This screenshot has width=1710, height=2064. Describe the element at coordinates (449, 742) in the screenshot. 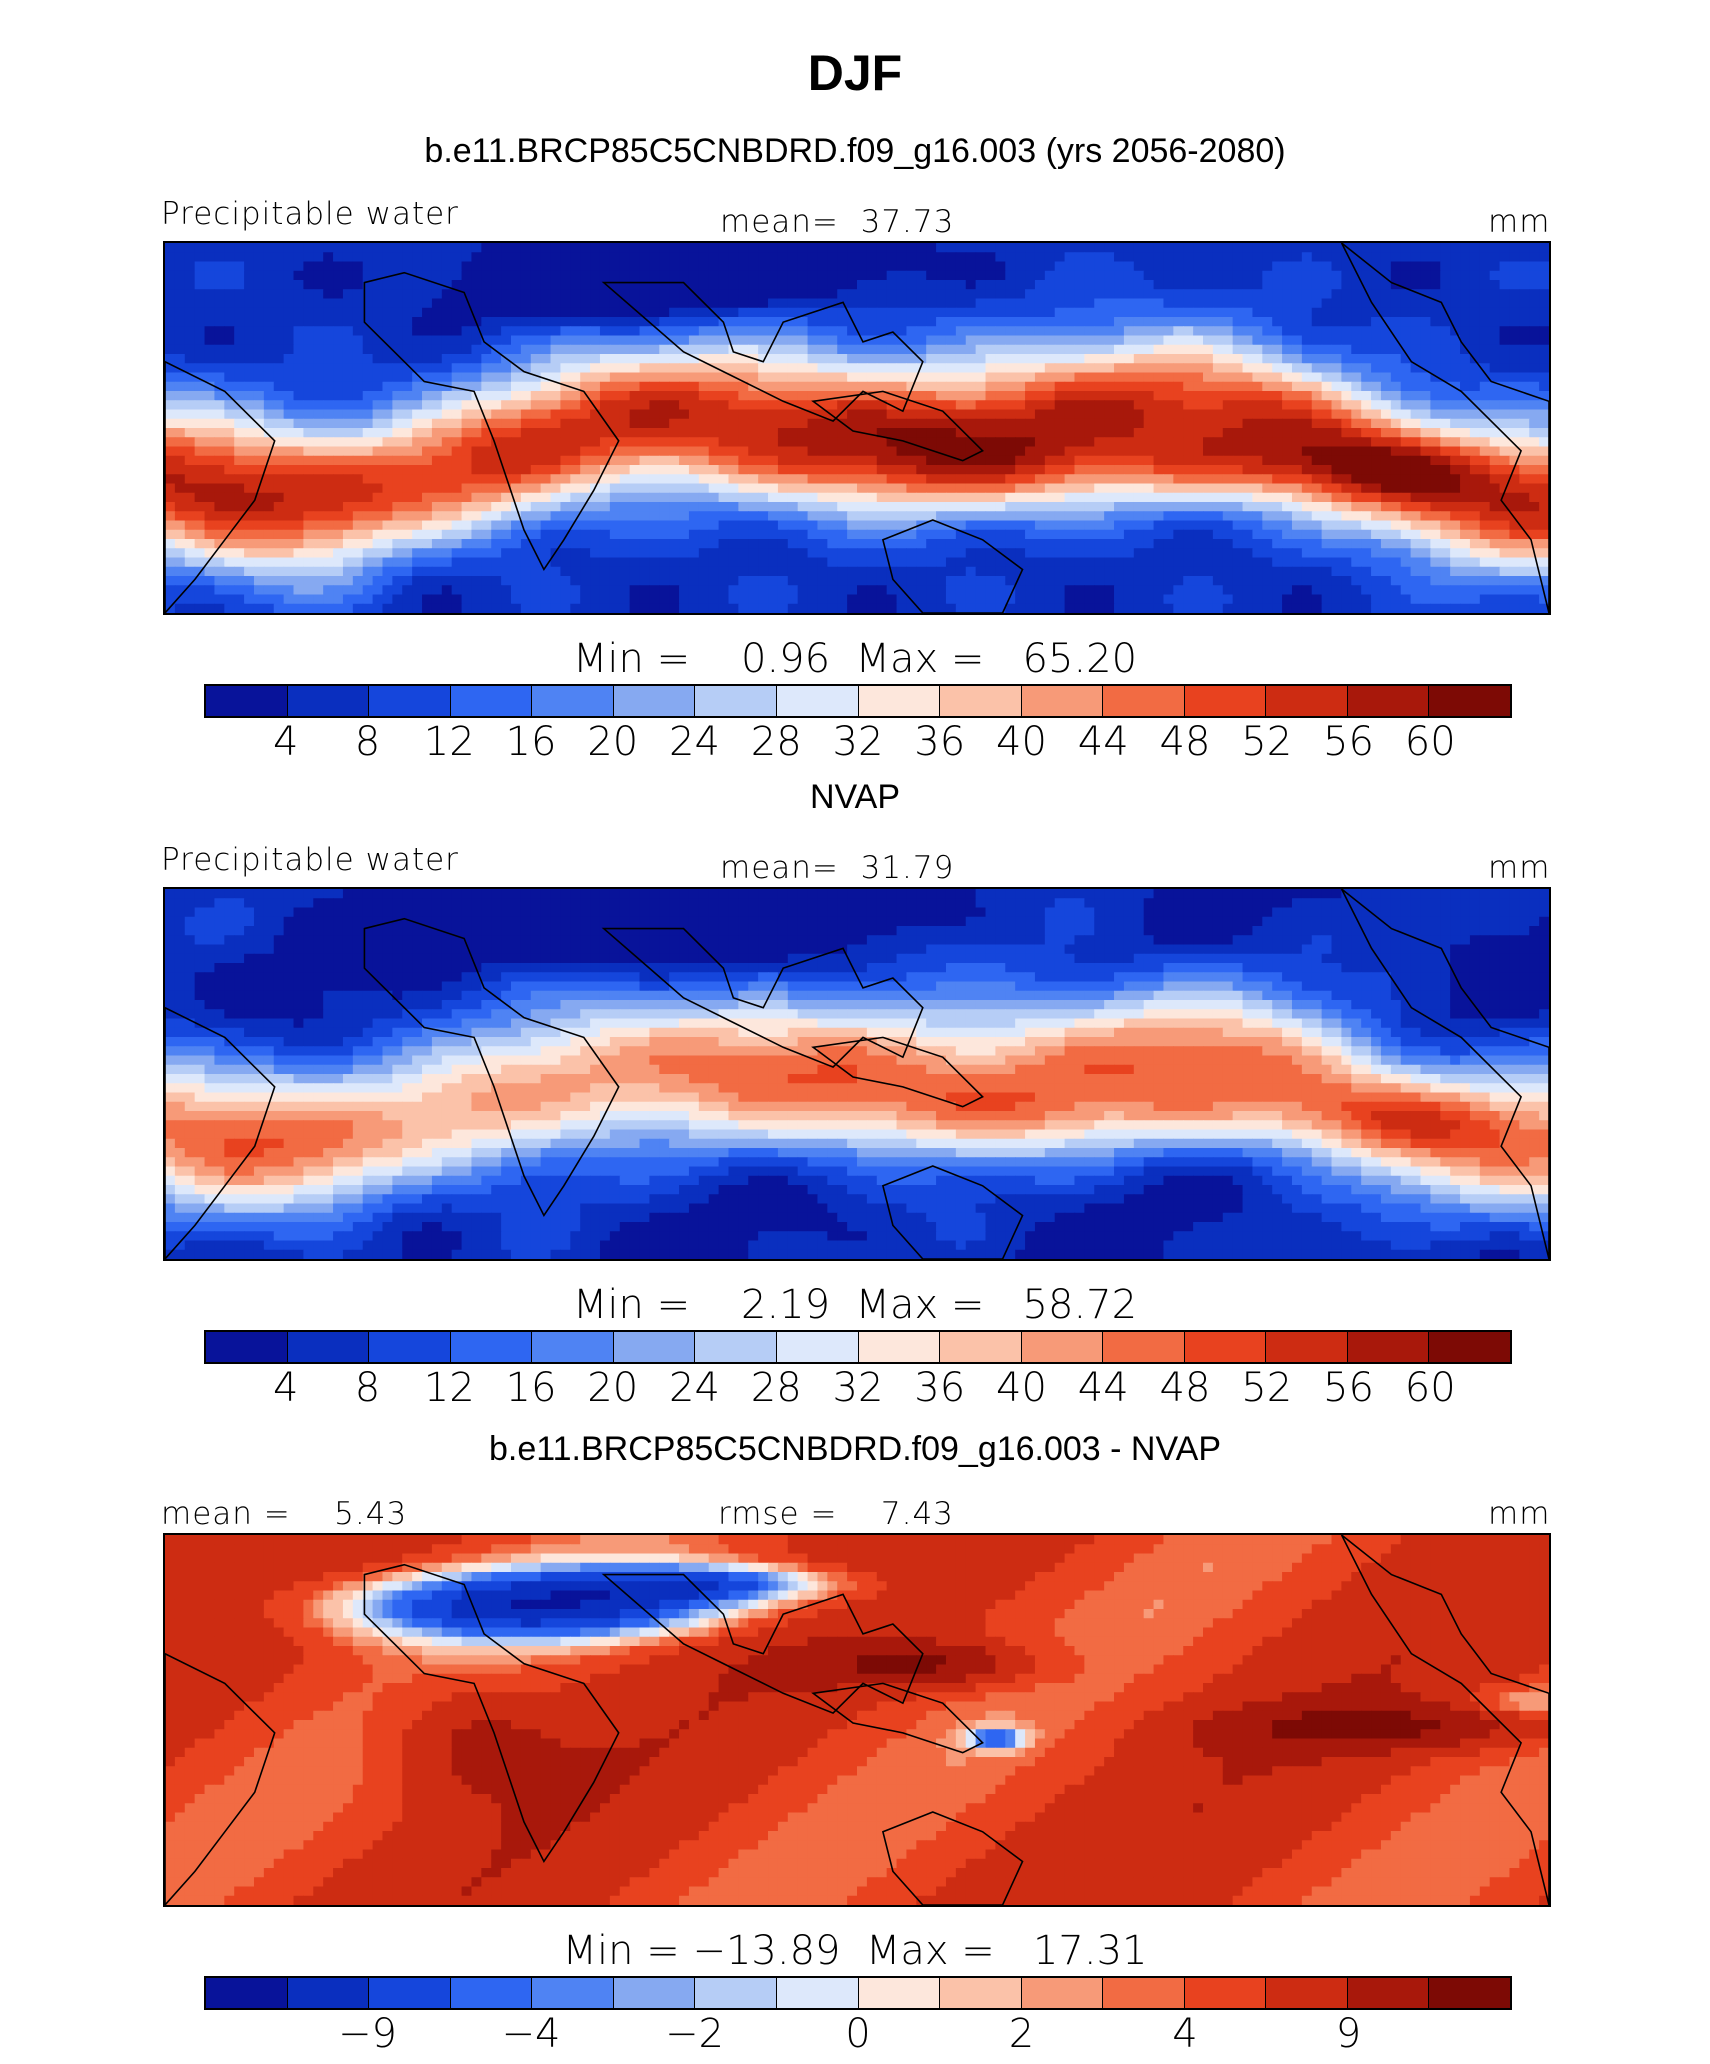

I see `colorbar-tick-label: 12` at that location.